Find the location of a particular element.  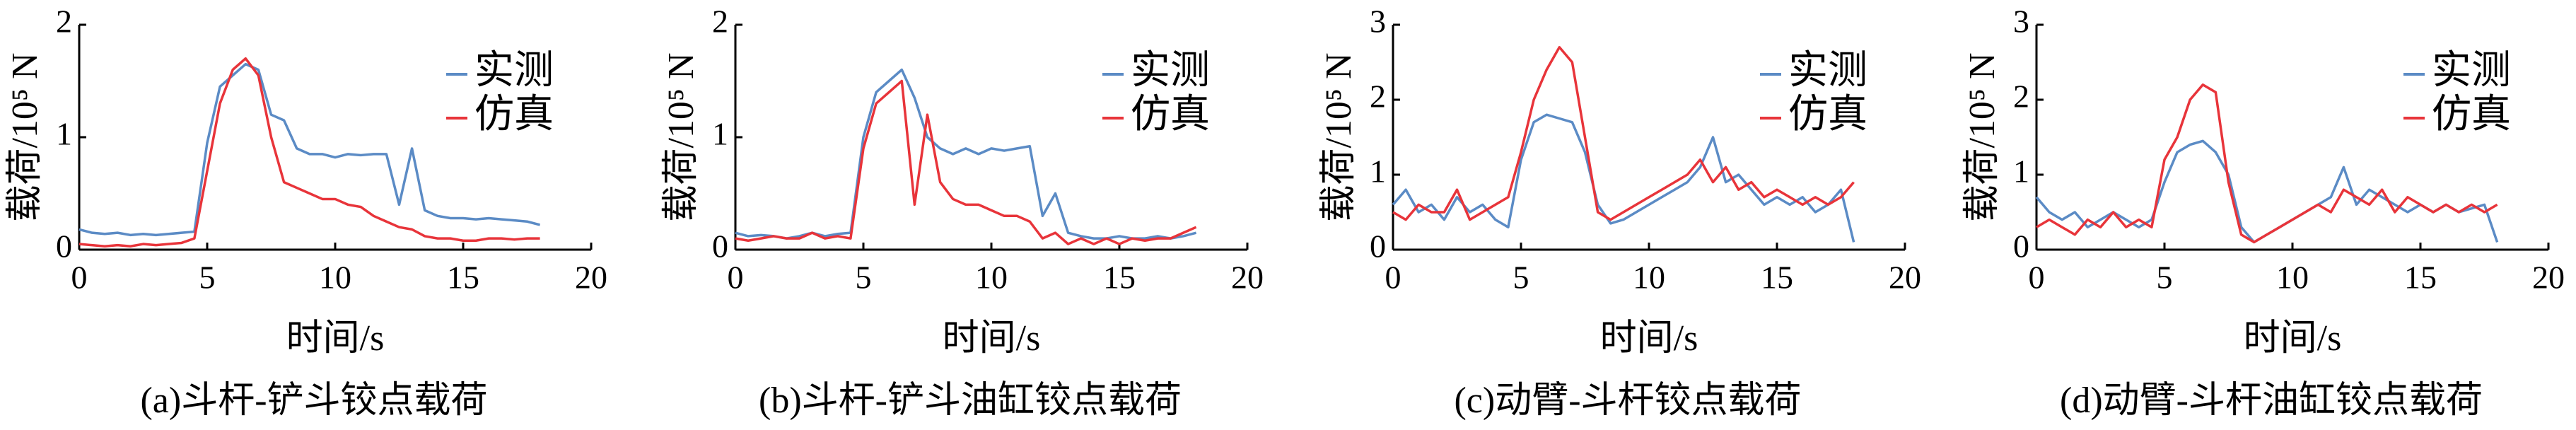

chart-caption: (b)斗杆-铲斗油缸铰点载荷 is located at coordinates (970, 400).